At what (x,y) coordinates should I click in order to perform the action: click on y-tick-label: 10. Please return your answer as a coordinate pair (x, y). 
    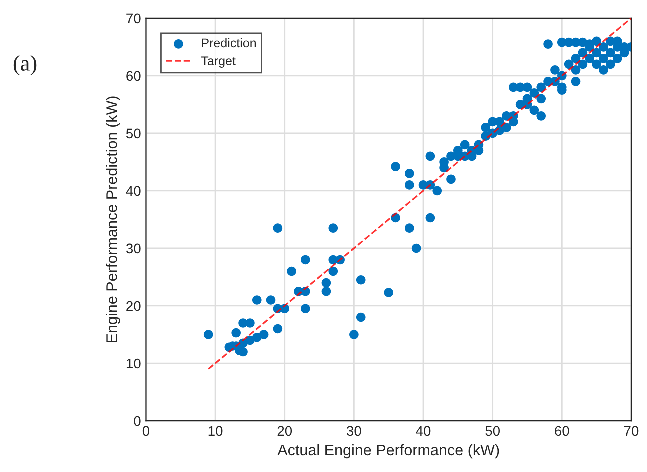
    Looking at the image, I should click on (133, 363).